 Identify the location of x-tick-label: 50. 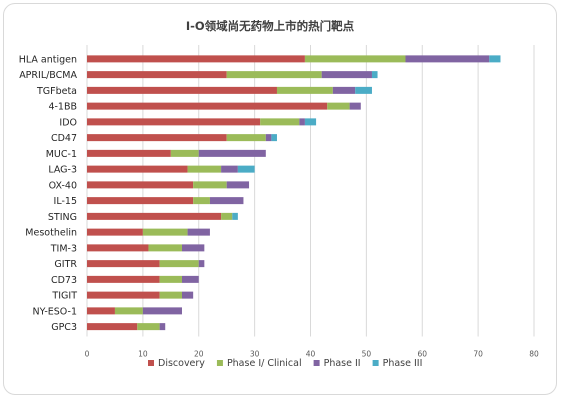
(367, 354).